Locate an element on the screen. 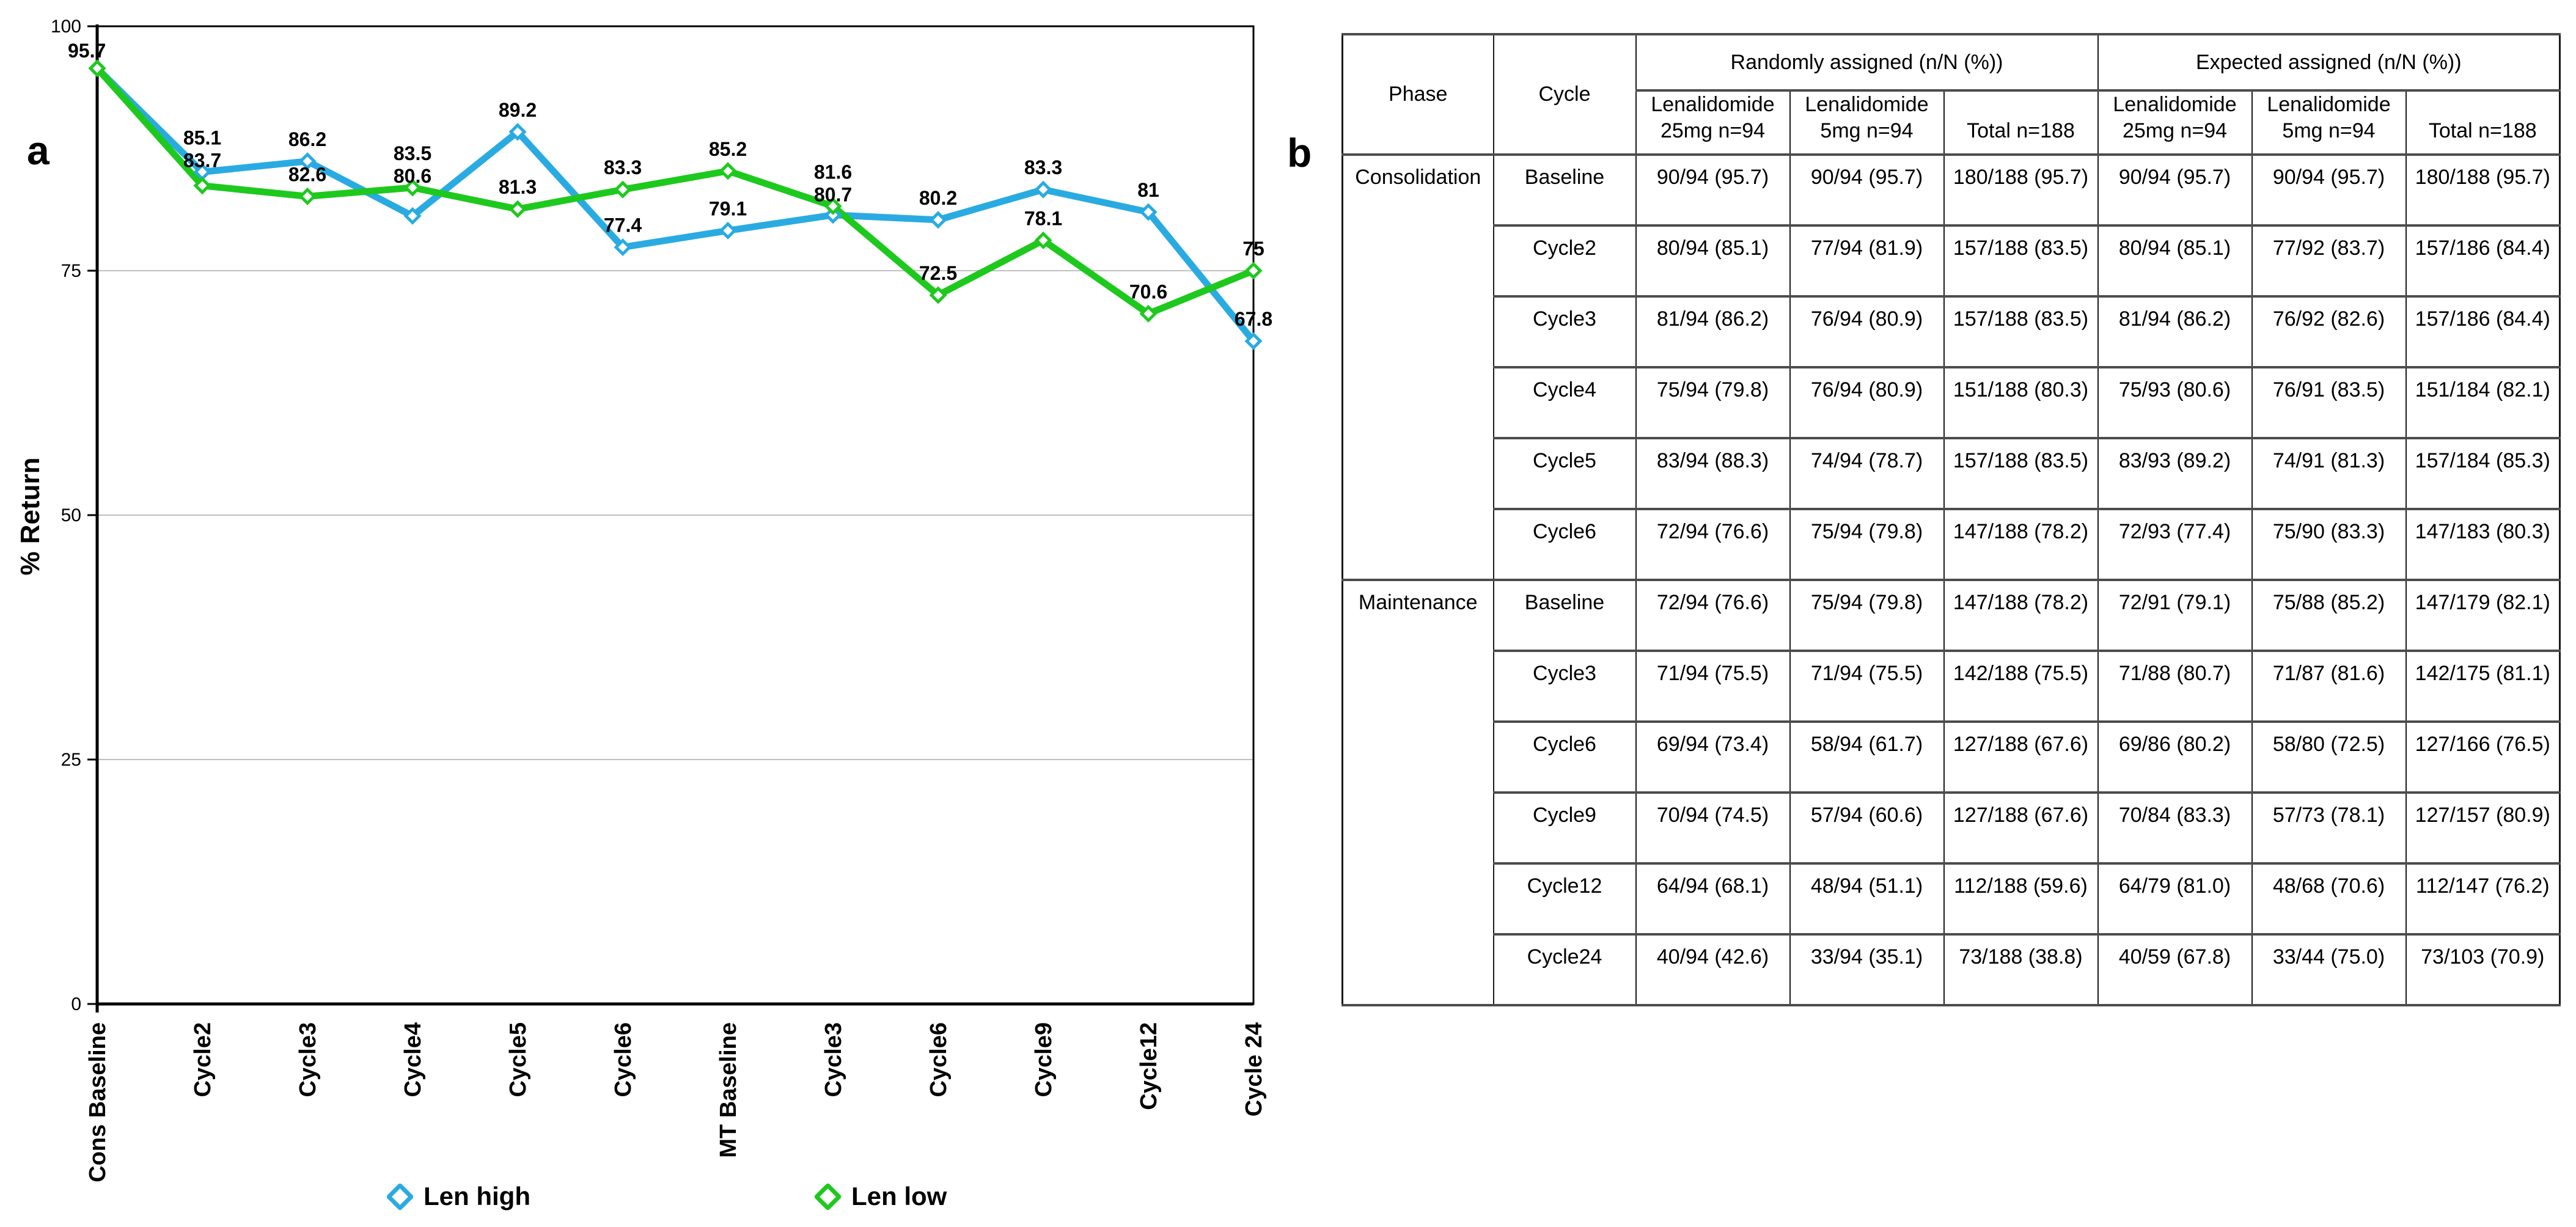 The width and height of the screenshot is (2576, 1227). value-cell: 48/94 (51.1) is located at coordinates (1867, 899).